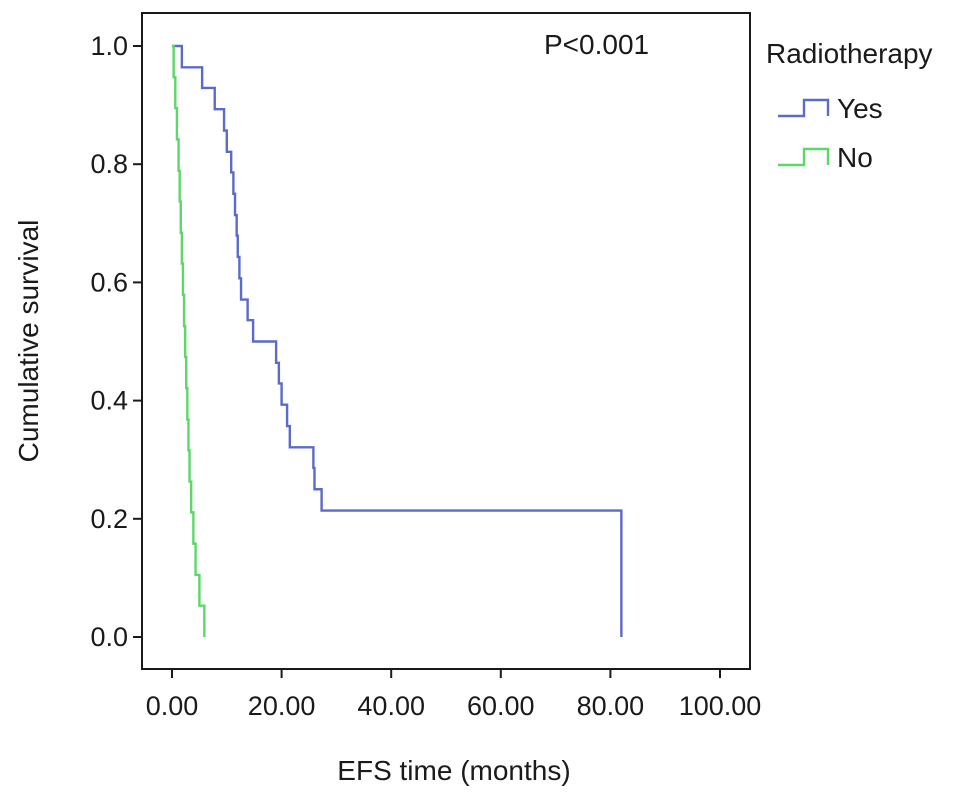 This screenshot has height=809, width=969. What do you see at coordinates (109, 282) in the screenshot?
I see `y-tick-label: 0.6` at bounding box center [109, 282].